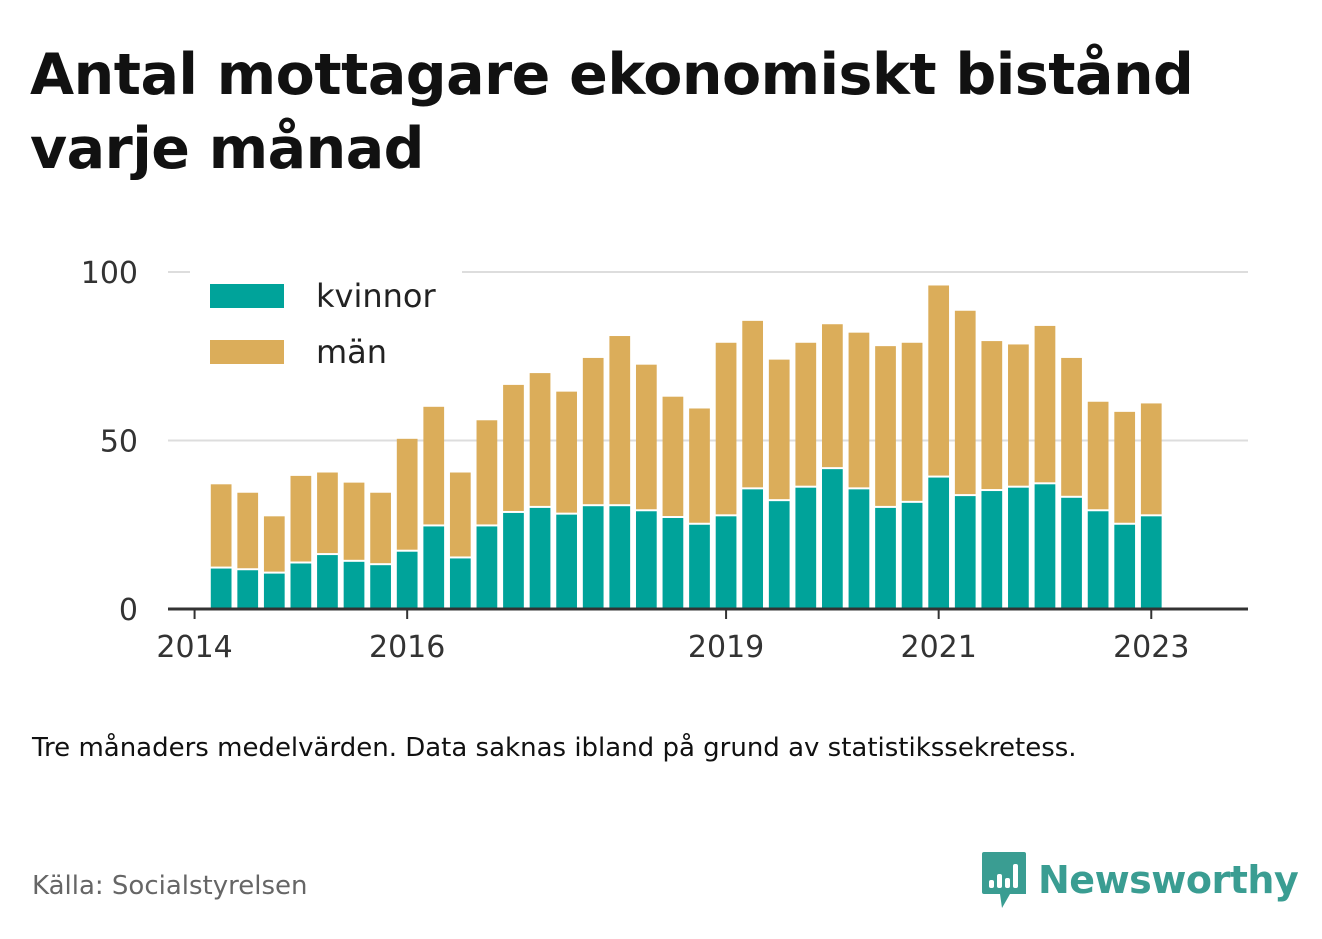  What do you see at coordinates (194, 647) in the screenshot?
I see `x-tick-label-2014: 2014` at bounding box center [194, 647].